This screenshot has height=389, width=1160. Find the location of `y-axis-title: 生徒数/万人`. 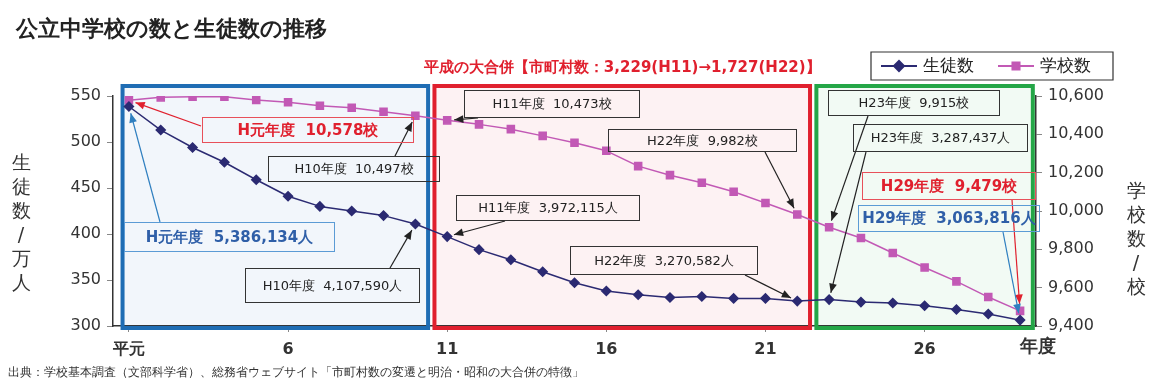

y-axis-title: 生徒数/万人 is located at coordinates (21, 222).